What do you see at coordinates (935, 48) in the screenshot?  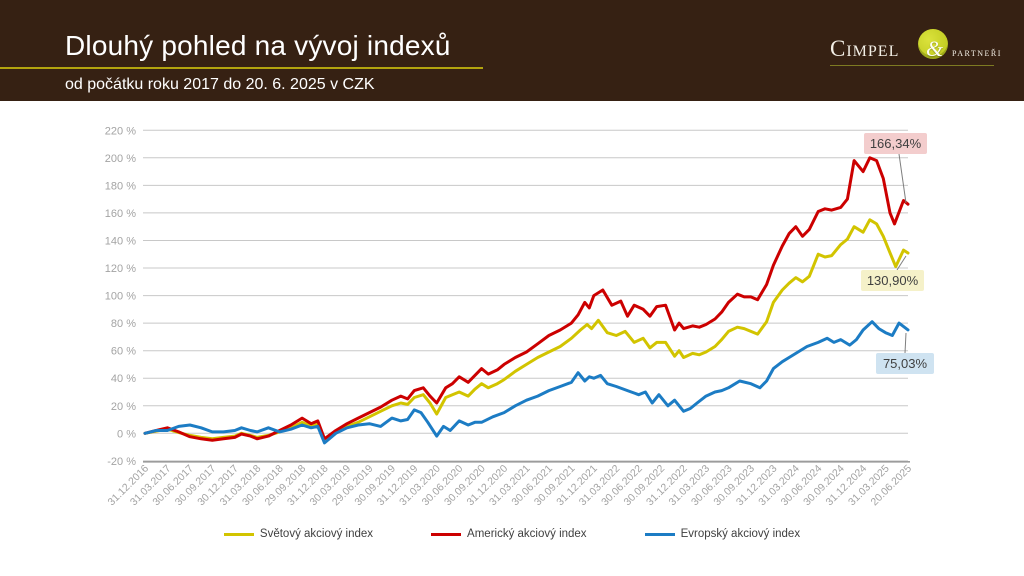 I see `logo-ampersand: &` at bounding box center [935, 48].